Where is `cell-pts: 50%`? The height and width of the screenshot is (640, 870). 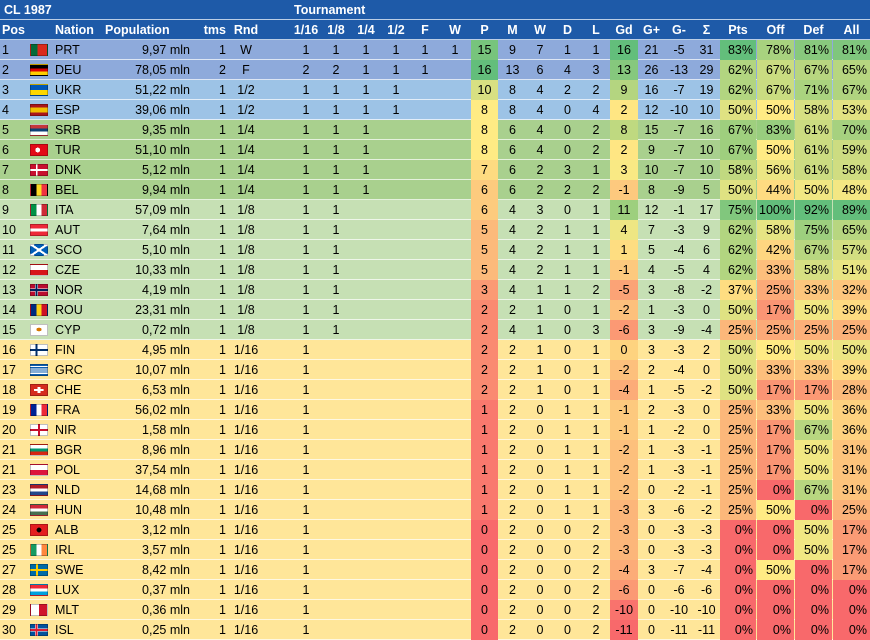 cell-pts: 50% is located at coordinates (738, 110).